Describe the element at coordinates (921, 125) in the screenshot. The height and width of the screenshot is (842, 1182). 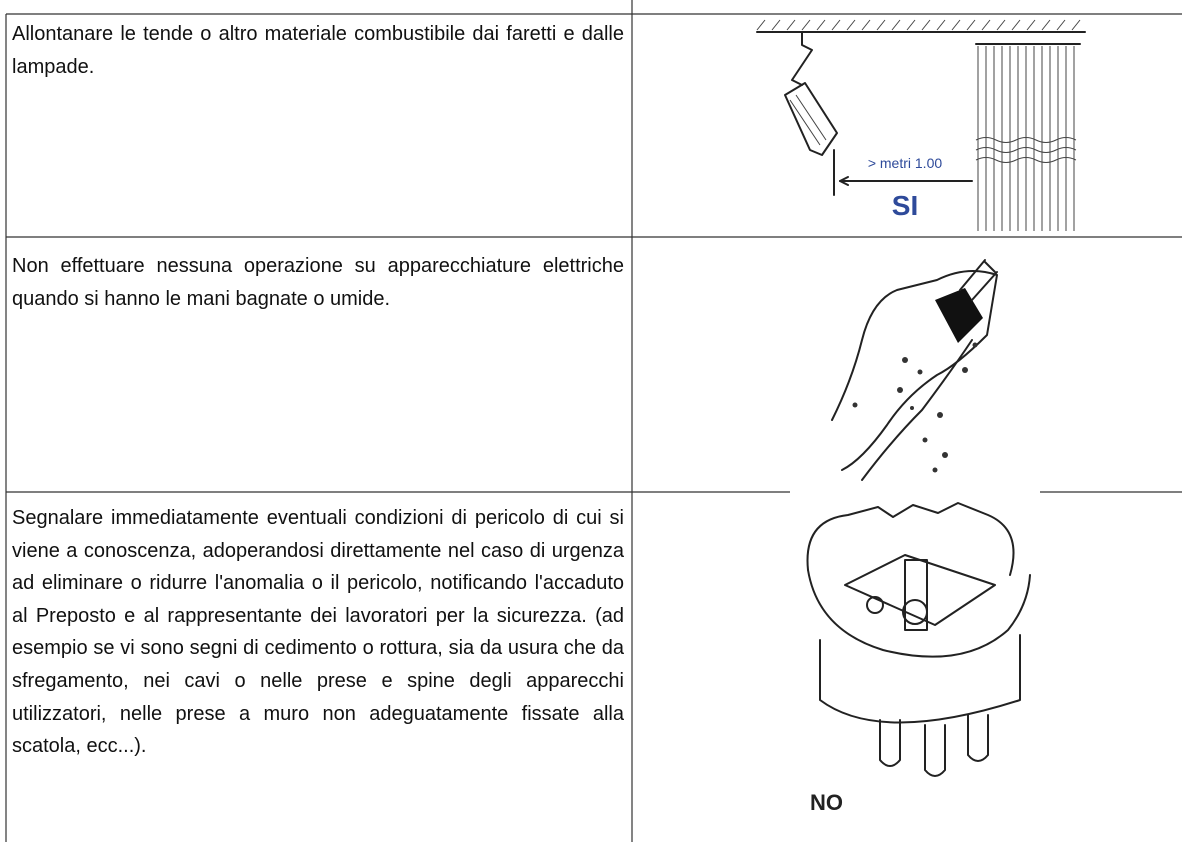
I see `spotlight-illustration: > metri 1.00 SI` at that location.